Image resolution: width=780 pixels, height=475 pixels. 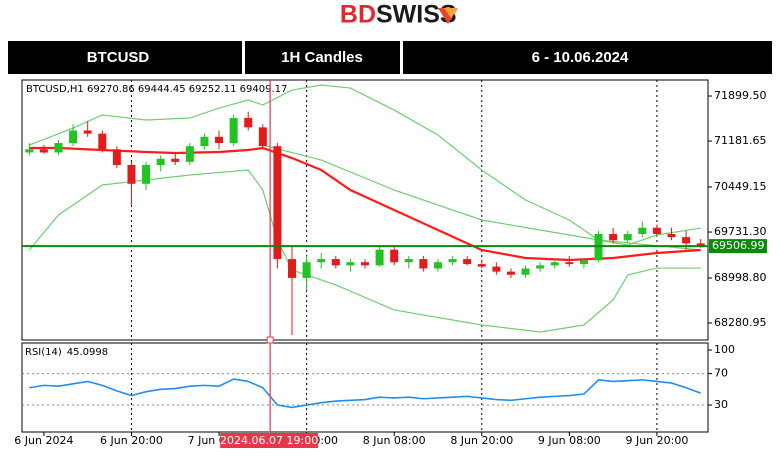 What do you see at coordinates (740, 231) in the screenshot?
I see `y-tick-label: 69731.30` at bounding box center [740, 231].